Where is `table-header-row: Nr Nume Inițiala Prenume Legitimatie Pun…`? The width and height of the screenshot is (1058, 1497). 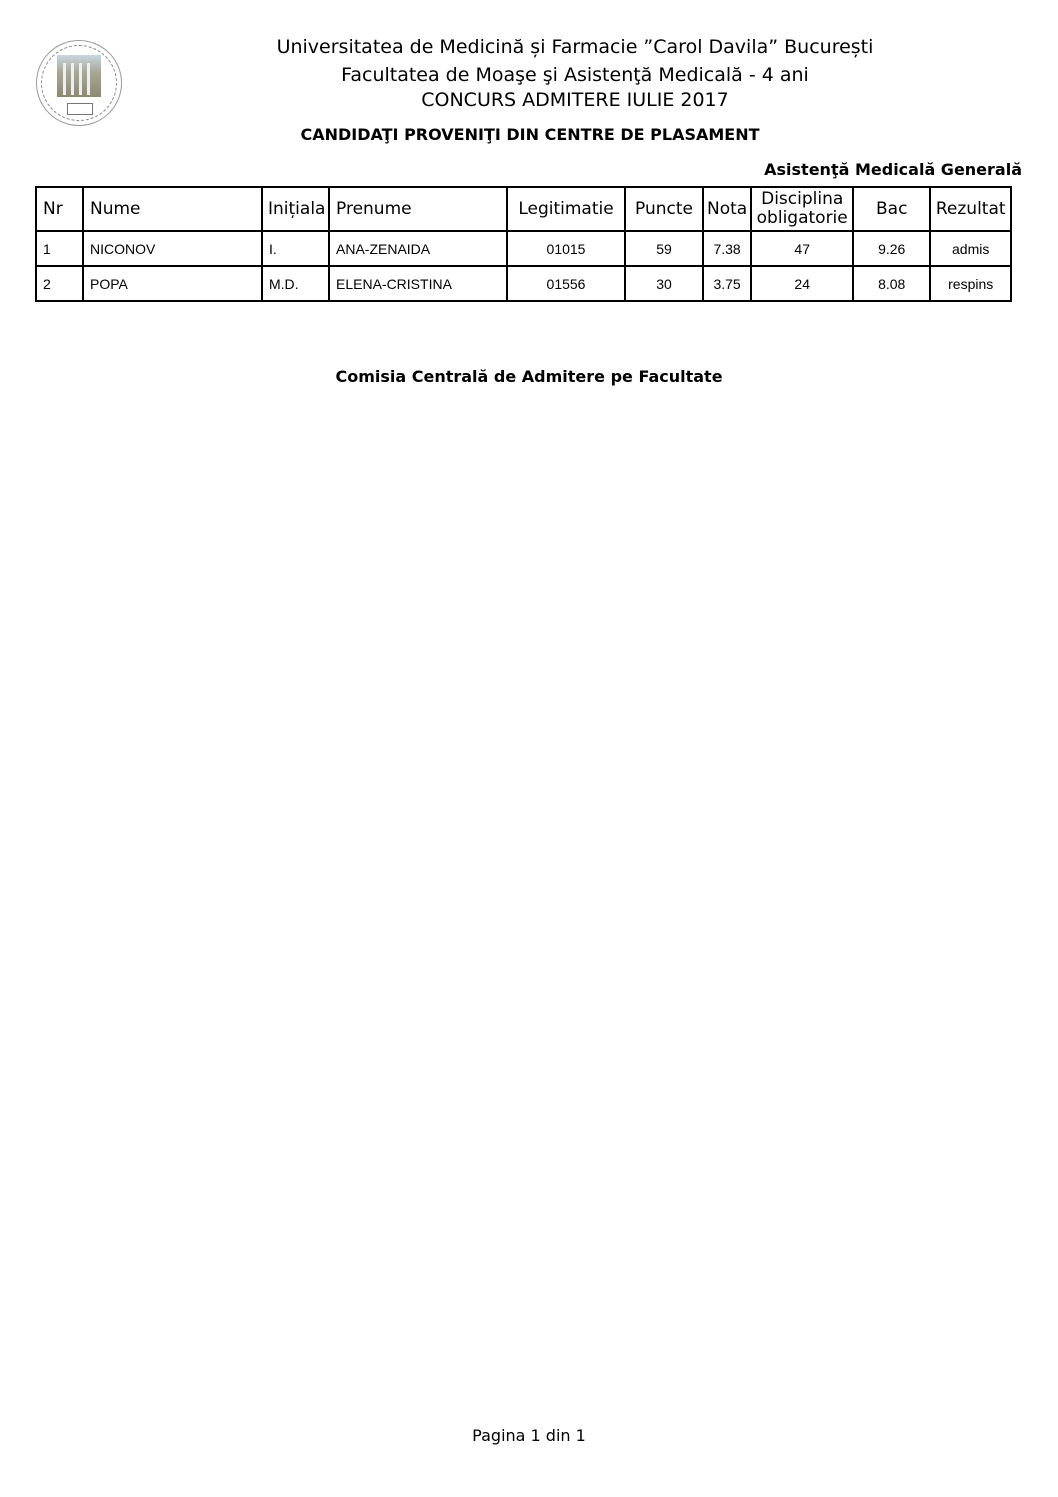 table-header-row: Nr Nume Inițiala Prenume Legitimatie Pun… is located at coordinates (524, 209).